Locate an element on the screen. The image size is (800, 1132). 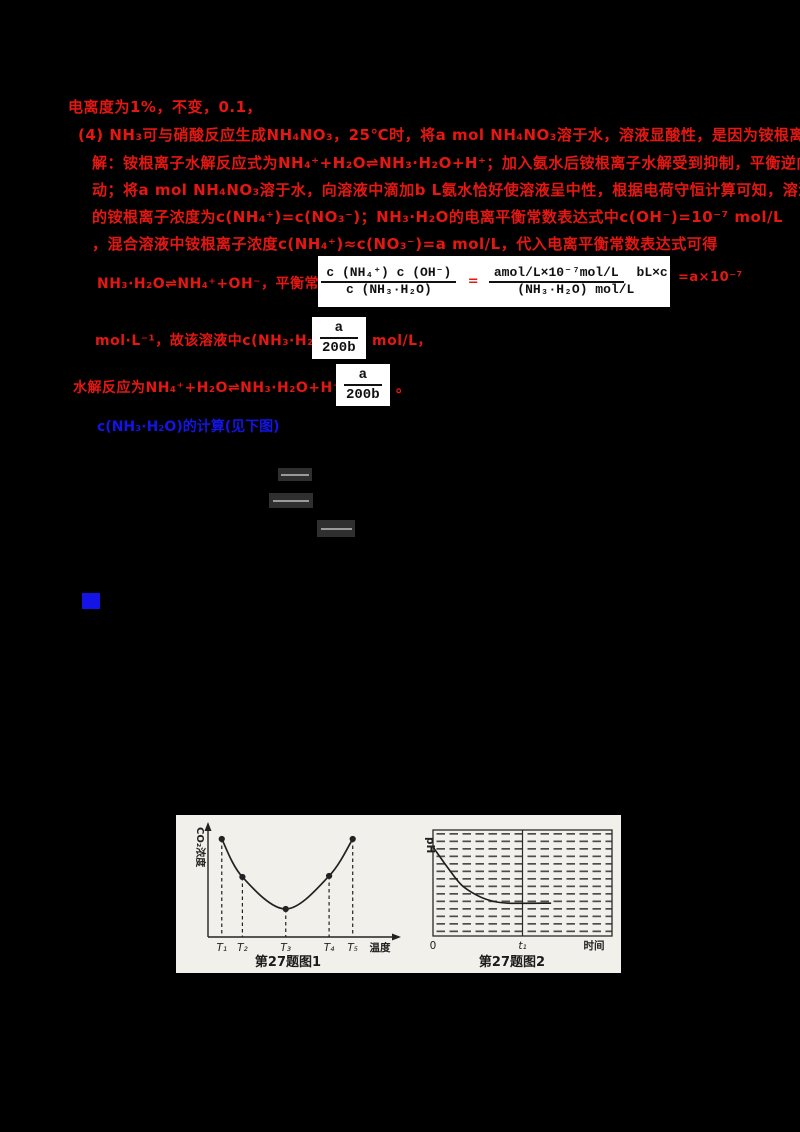
svg-text: T₁ is located at coordinates (221, 948).